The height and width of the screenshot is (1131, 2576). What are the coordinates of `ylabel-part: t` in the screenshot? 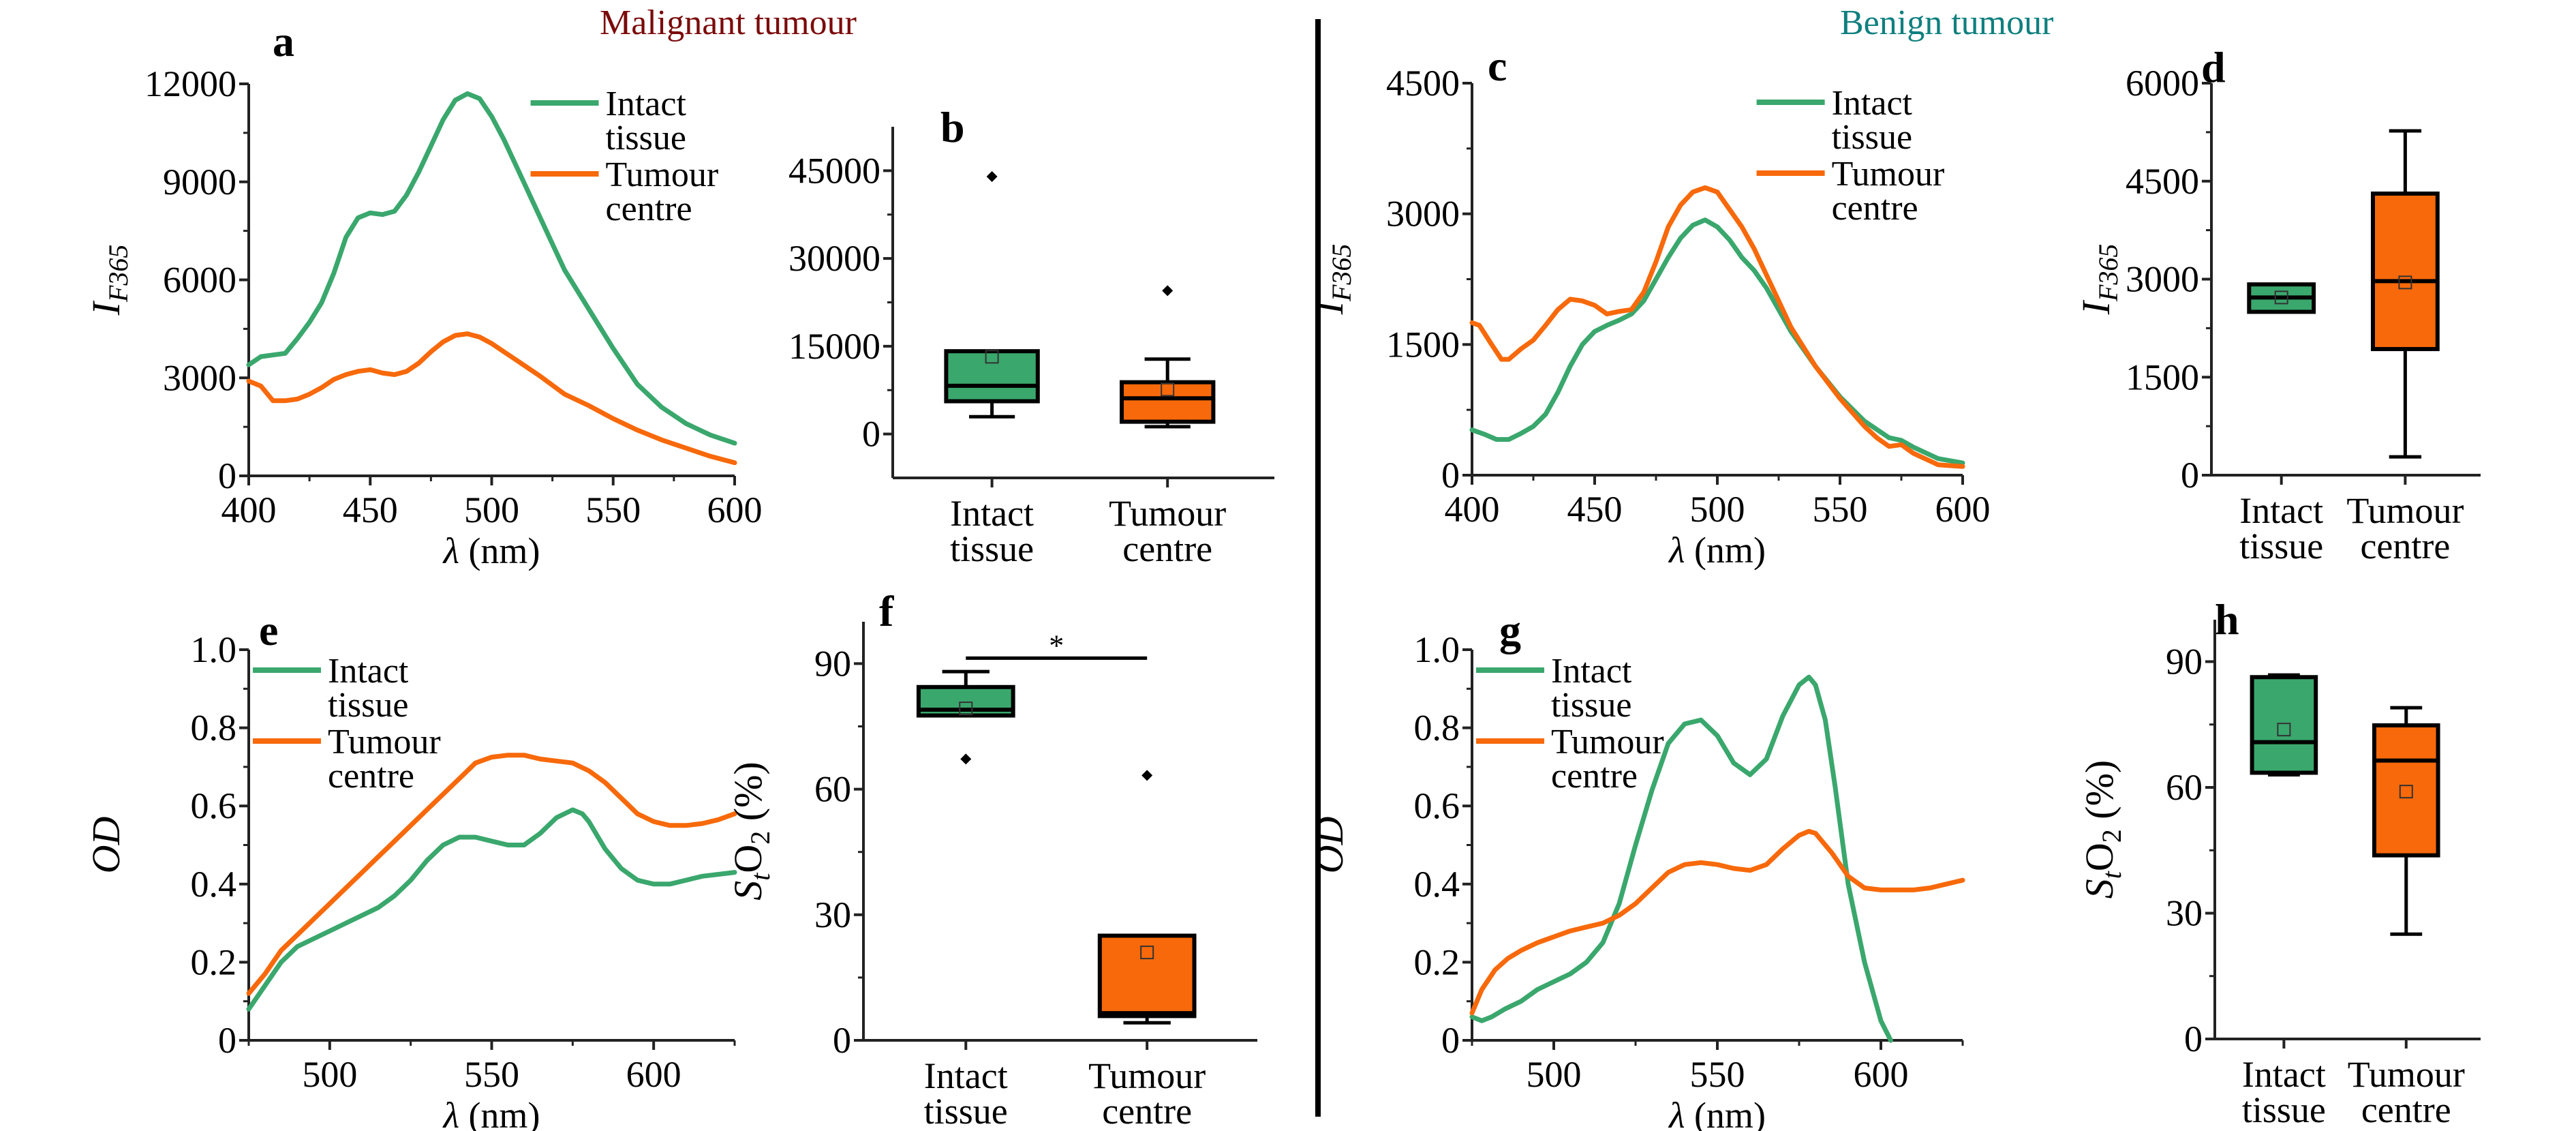 It's located at (760, 877).